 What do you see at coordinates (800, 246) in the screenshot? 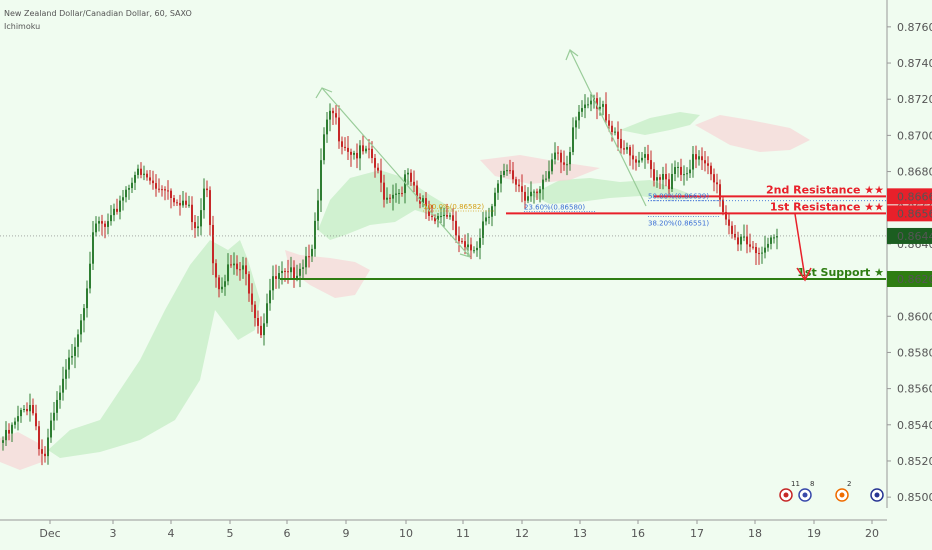
I see `projection-arrow-line` at bounding box center [800, 246].